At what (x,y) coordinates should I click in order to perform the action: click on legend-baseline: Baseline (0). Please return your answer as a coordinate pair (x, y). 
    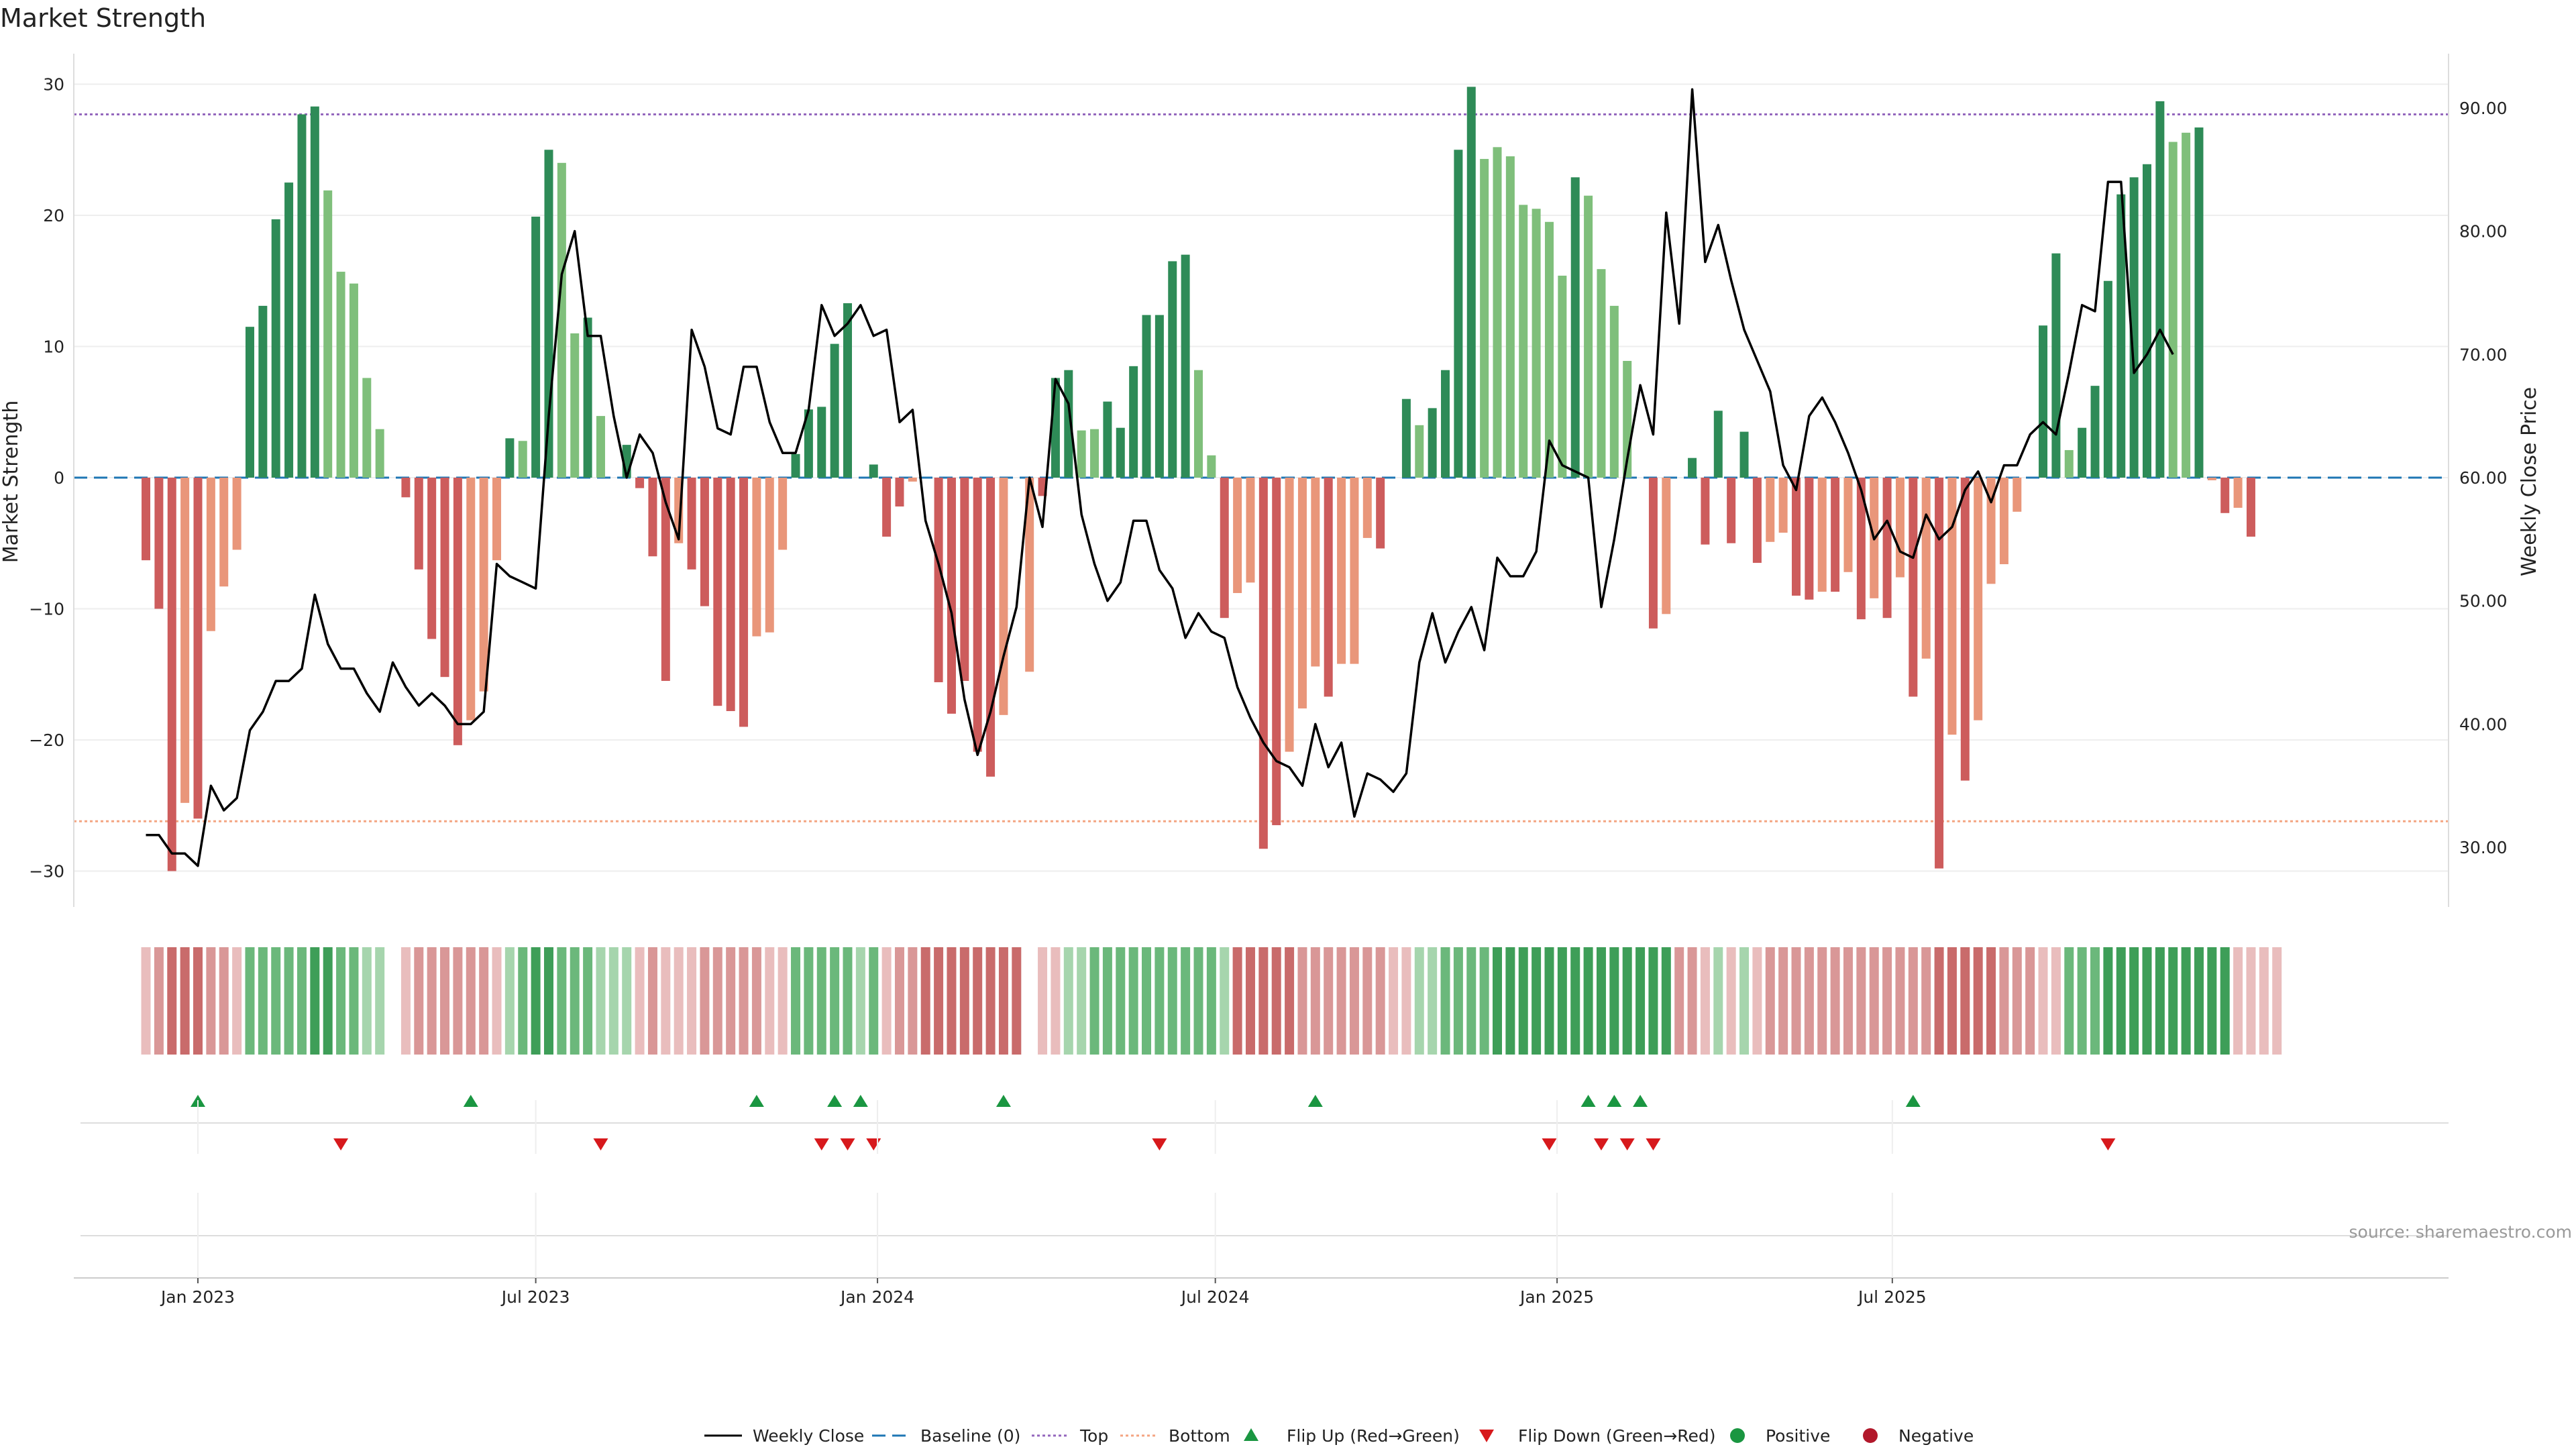
    Looking at the image, I should click on (970, 1436).